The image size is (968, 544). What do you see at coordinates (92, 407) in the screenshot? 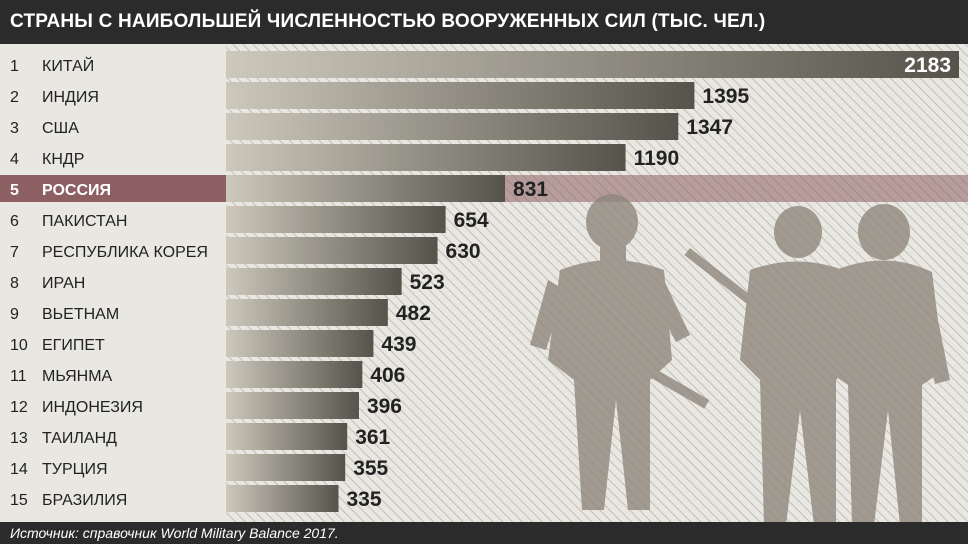
I see `country-label: ИНДОНЕЗИЯ` at bounding box center [92, 407].